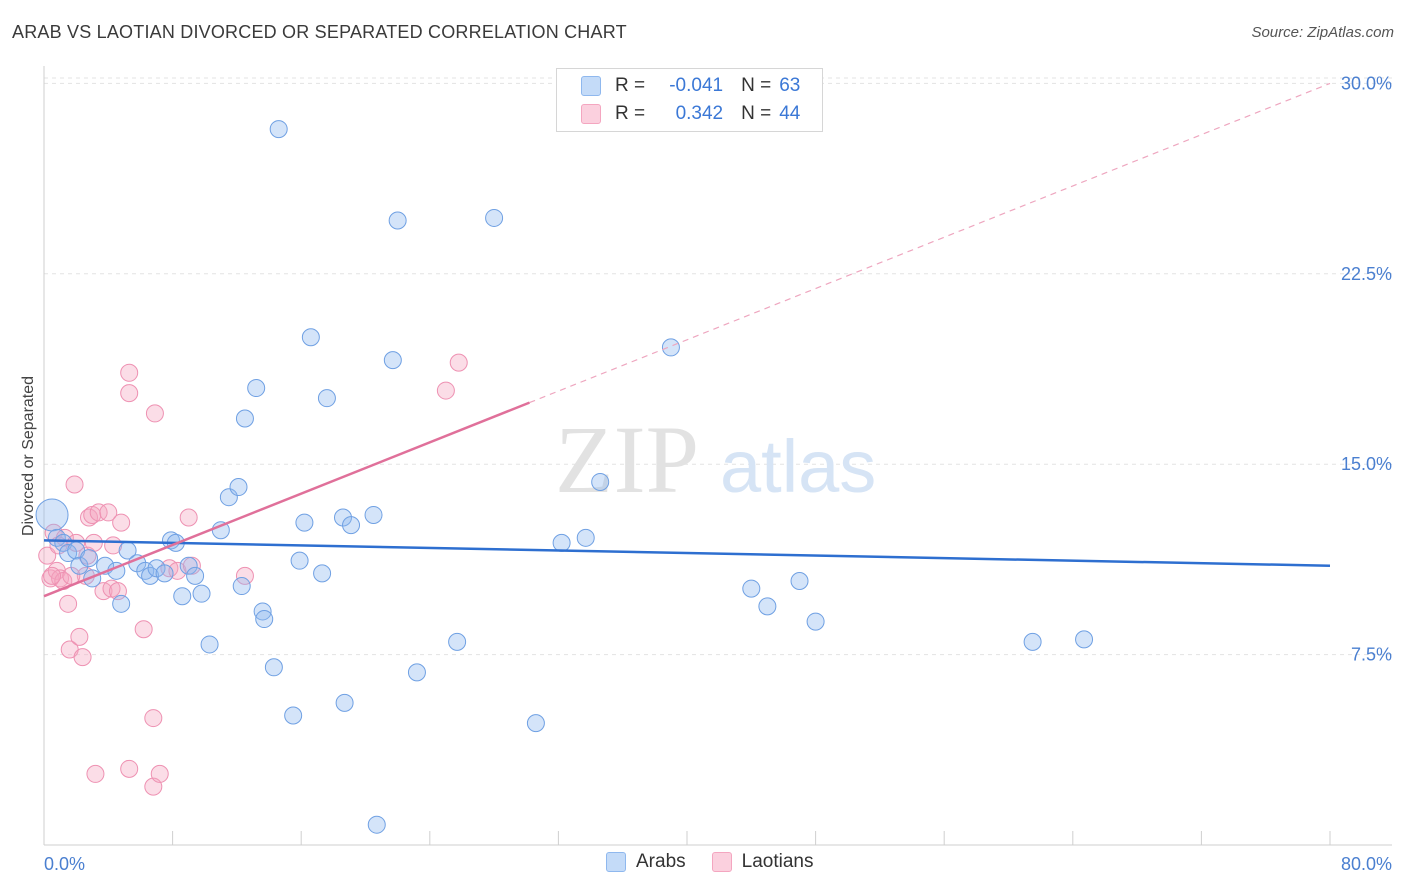 This screenshot has width=1406, height=892. Describe the element at coordinates (777, 861) in the screenshot. I see `laotians-legend-label: Laotians` at that location.